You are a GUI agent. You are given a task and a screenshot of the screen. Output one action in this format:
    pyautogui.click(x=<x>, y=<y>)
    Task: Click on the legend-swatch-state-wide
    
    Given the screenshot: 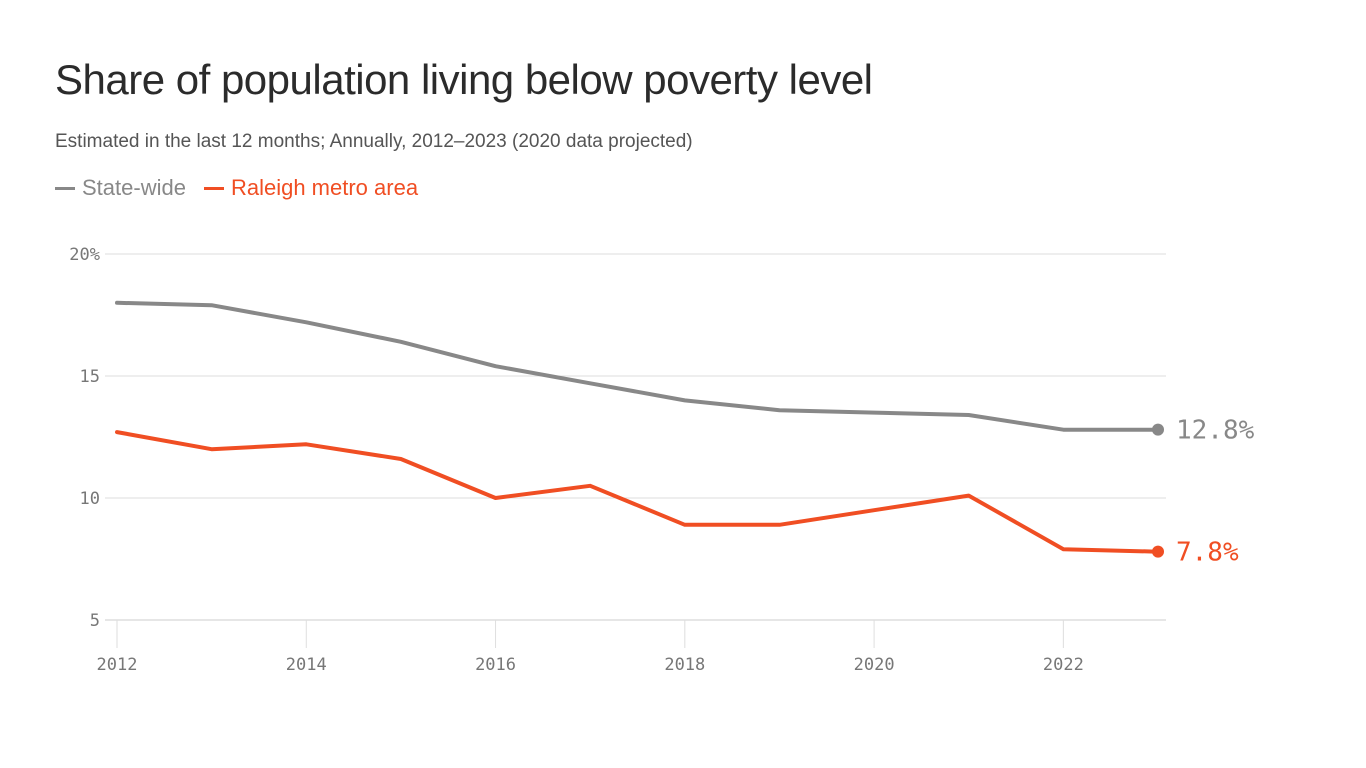 What is the action you would take?
    pyautogui.click(x=65, y=188)
    